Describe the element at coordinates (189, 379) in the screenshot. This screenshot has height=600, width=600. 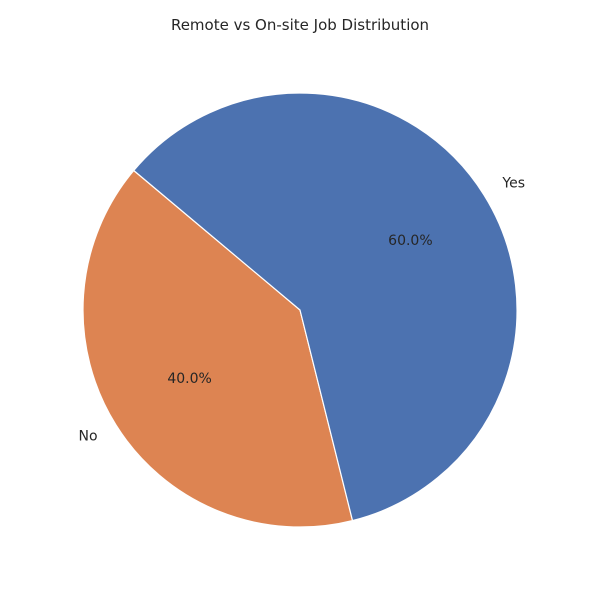
I see `percent-label-no: 40.0%` at that location.